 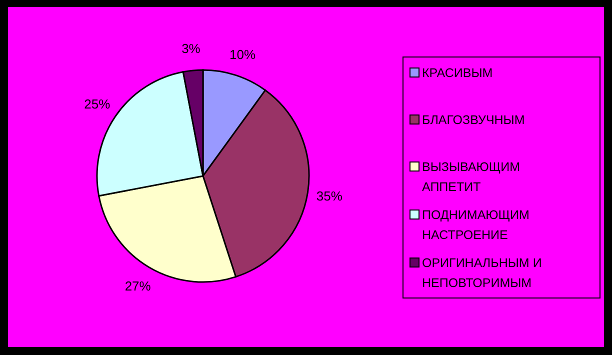 What do you see at coordinates (457, 73) in the screenshot?
I see `legend-label: КРАСИВЫМ` at bounding box center [457, 73].